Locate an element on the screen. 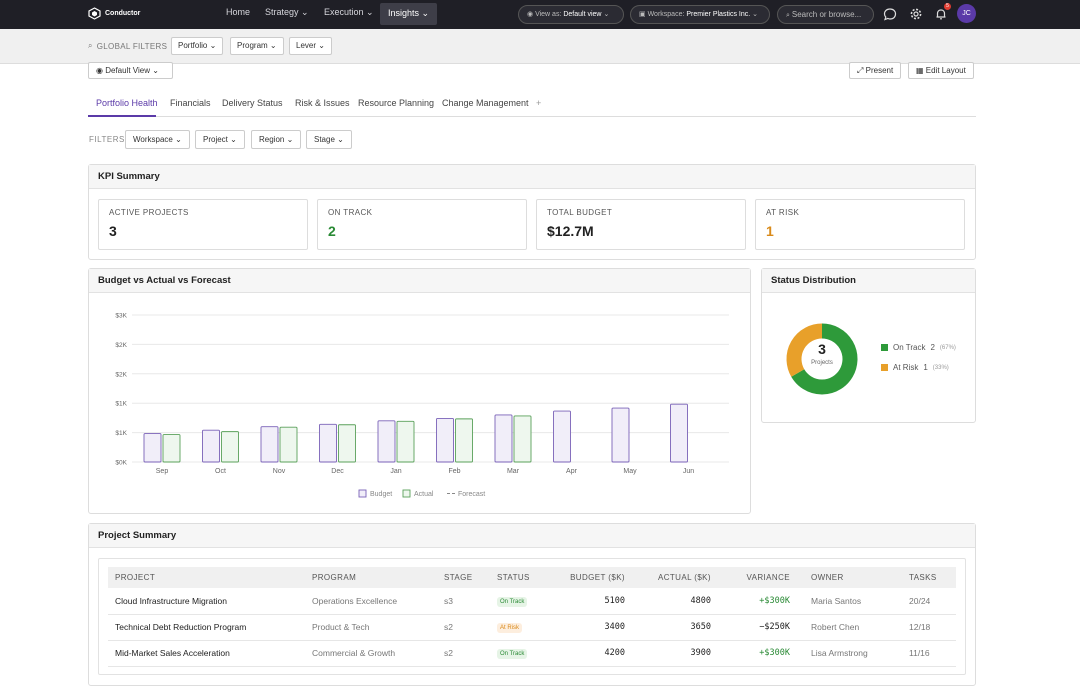 This screenshot has width=1080, height=696. status-cell: At Risk is located at coordinates (525, 627).